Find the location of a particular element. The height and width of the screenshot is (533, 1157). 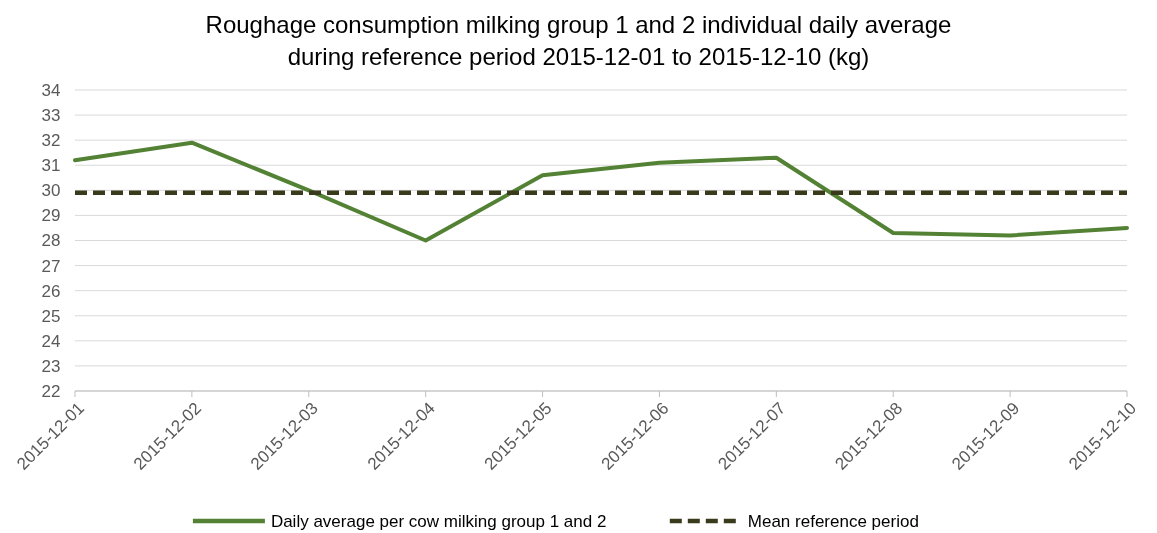

y-tick-label: 25 is located at coordinates (51, 316).